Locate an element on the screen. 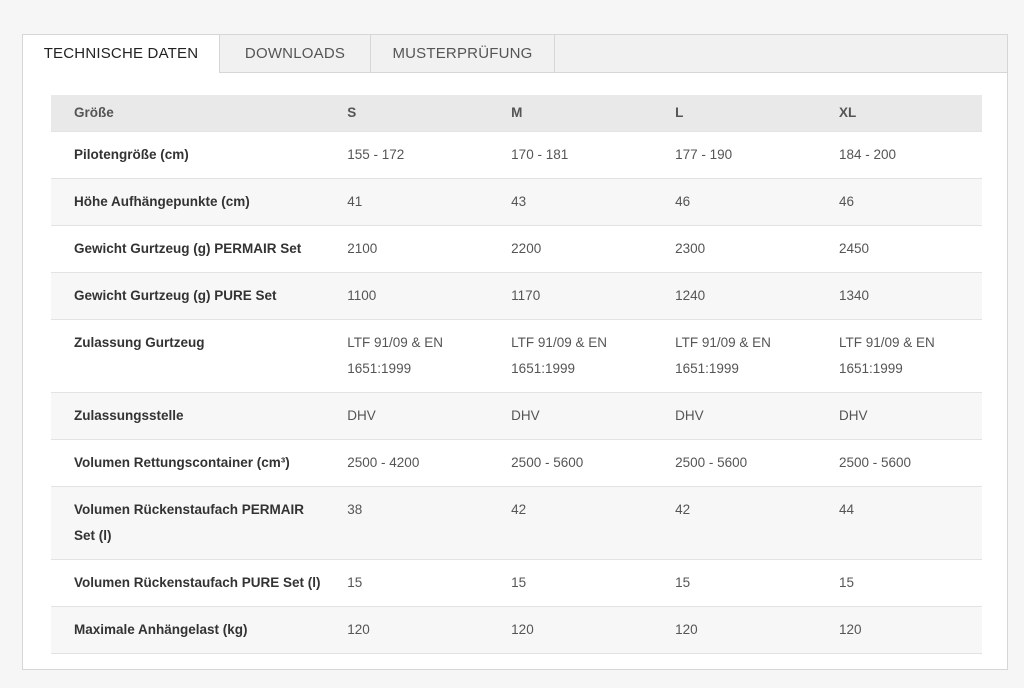 The image size is (1024, 688). table-row: Zulassungsstelle DHV DHV DHV DHV is located at coordinates (516, 416).